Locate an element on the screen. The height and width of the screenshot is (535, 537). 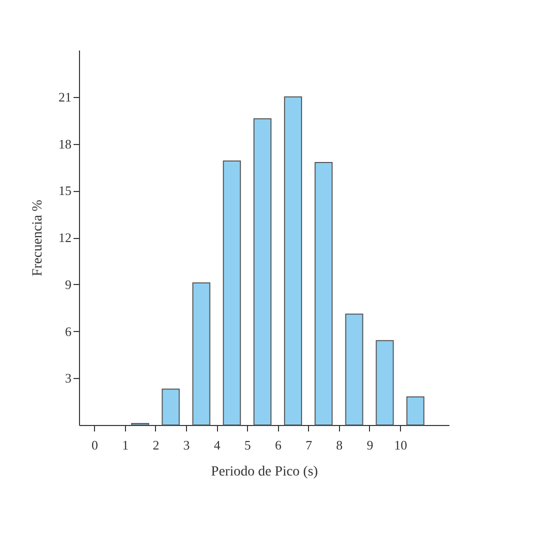
x-tick-label: 1 is located at coordinates (125, 445).